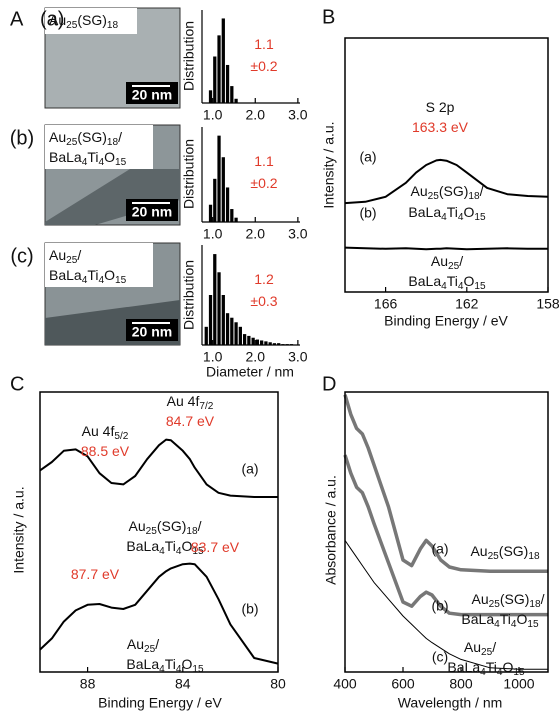 Image resolution: width=559 pixels, height=714 pixels. I want to click on annotation: Au 4f5/2, so click(105, 432).